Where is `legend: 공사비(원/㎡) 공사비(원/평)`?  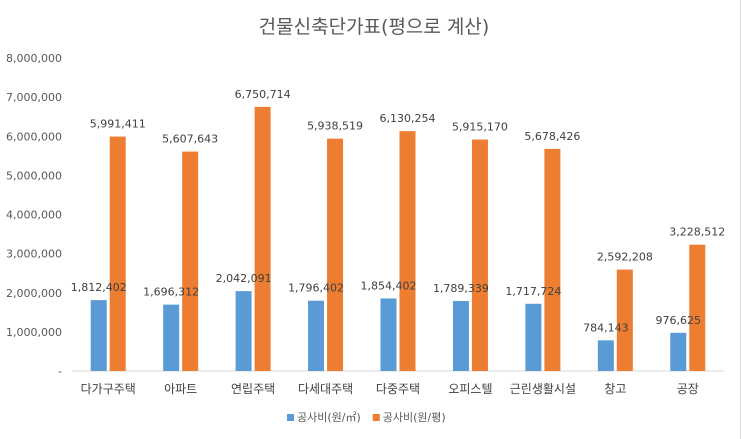 legend: 공사비(원/㎡) 공사비(원/평) is located at coordinates (366, 417).